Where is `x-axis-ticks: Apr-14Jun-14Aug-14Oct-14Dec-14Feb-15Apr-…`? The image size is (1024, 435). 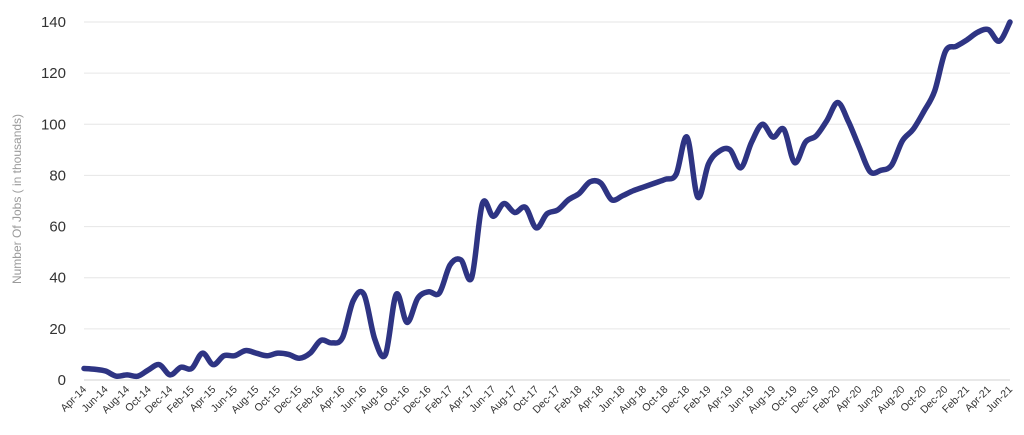 x-axis-ticks: Apr-14Jun-14Aug-14Oct-14Dec-14Feb-15Apr-… is located at coordinates (536, 400).